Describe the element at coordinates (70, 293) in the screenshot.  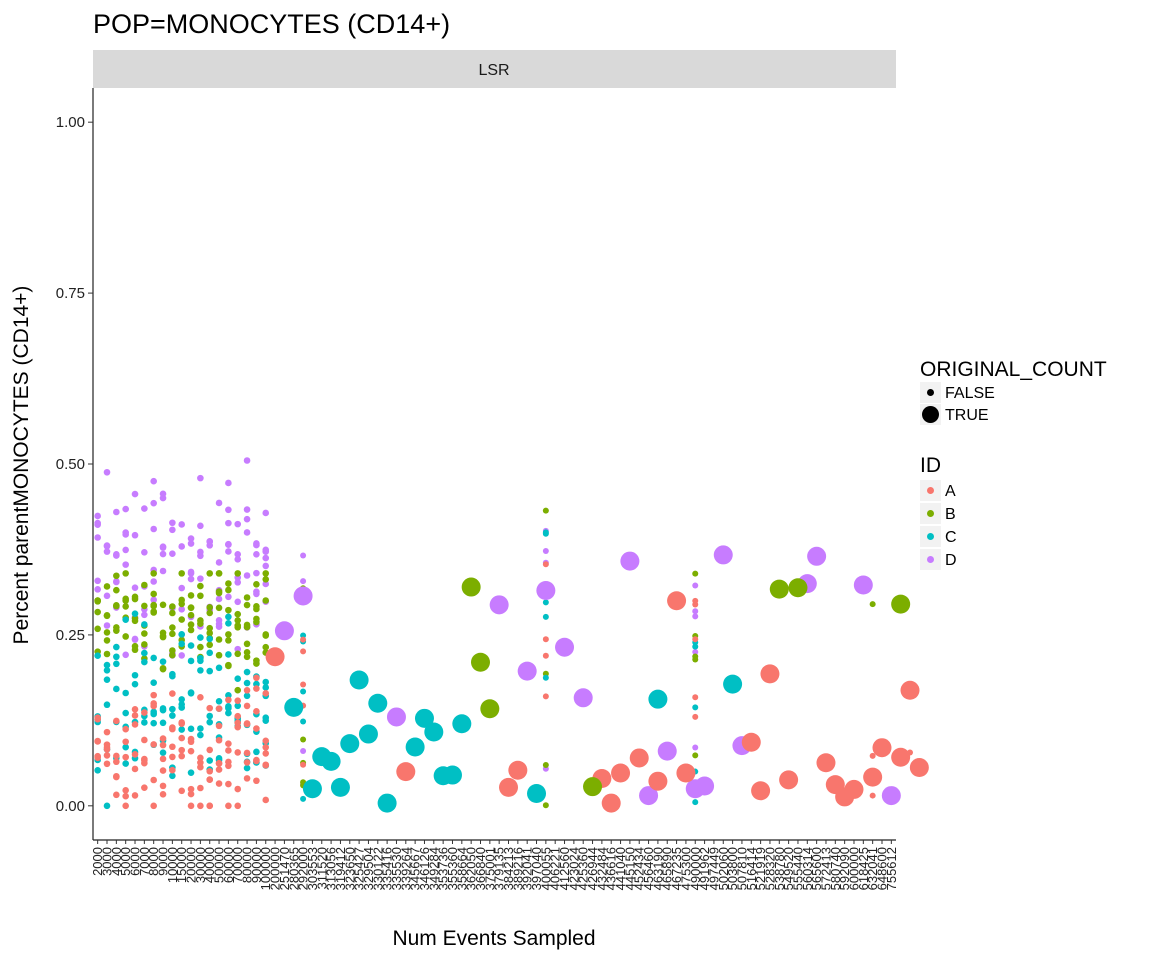
I see `y-tick-label: 0.75` at that location.